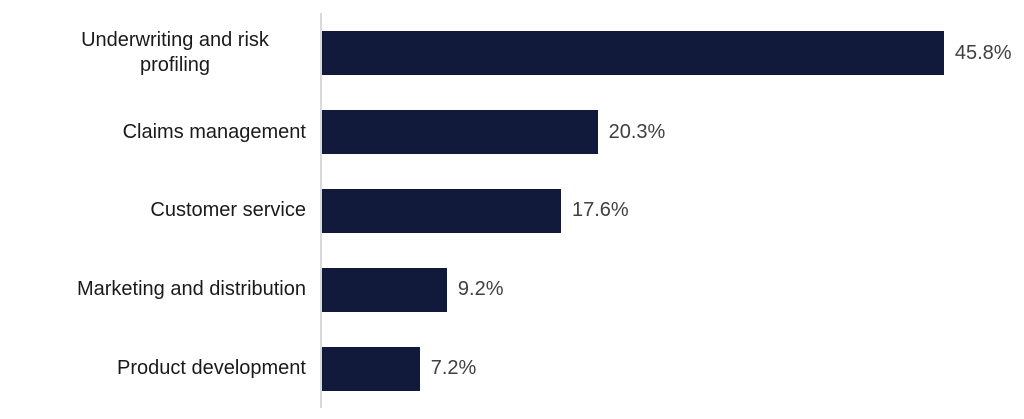  What do you see at coordinates (214, 131) in the screenshot?
I see `category-label: Claims management` at bounding box center [214, 131].